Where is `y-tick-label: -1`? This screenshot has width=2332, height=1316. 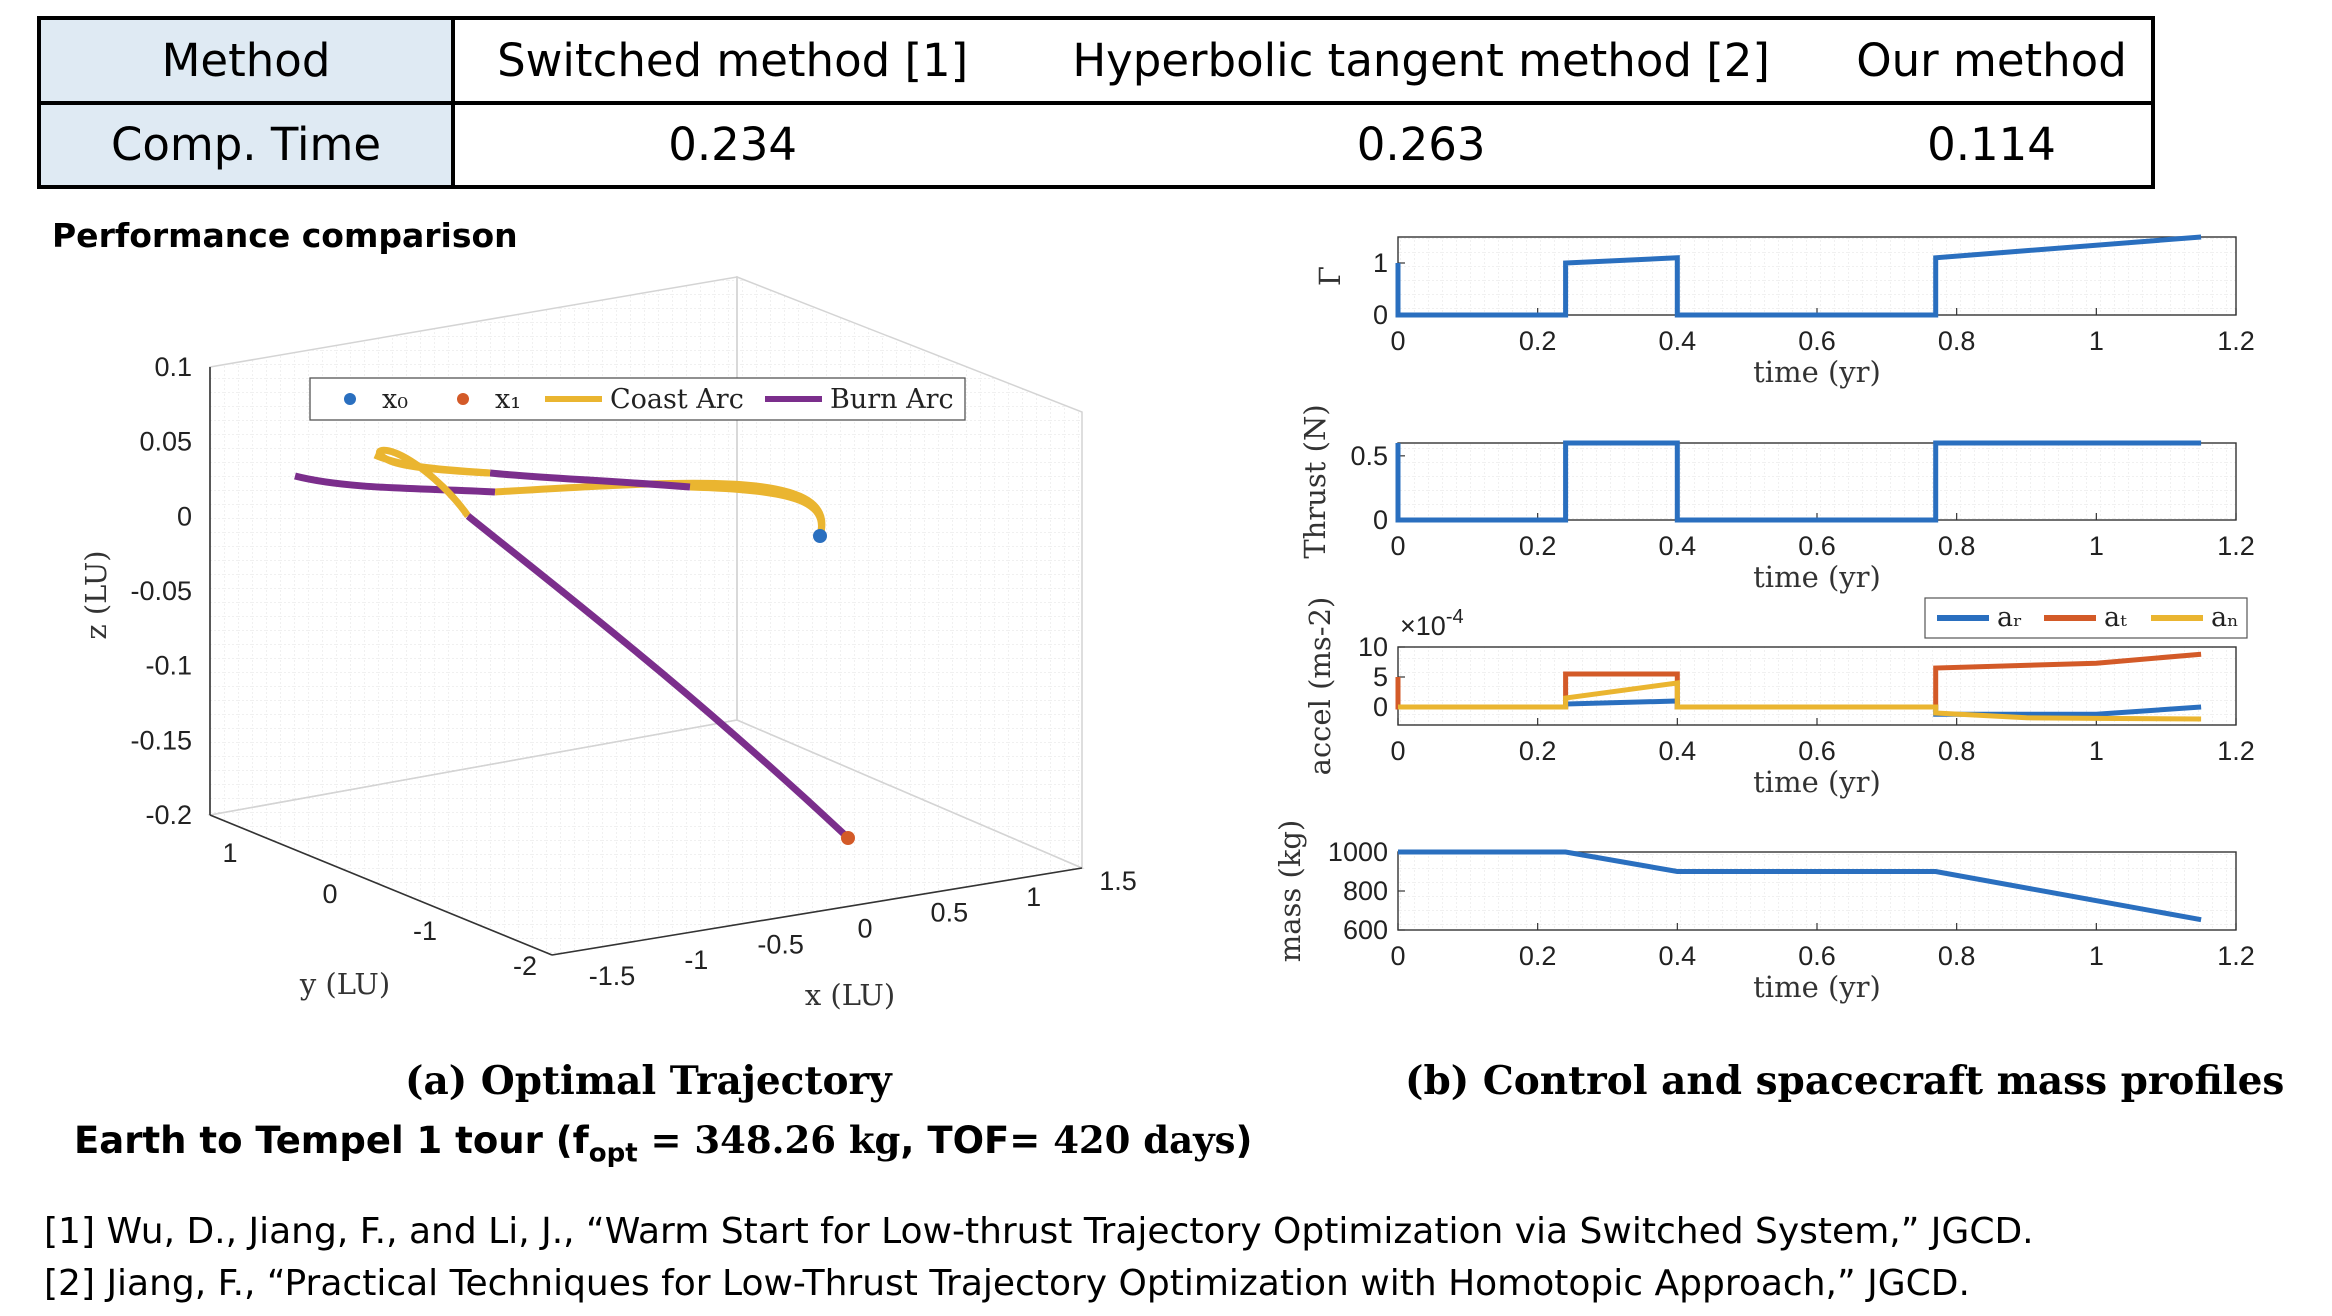 y-tick-label: -1 is located at coordinates (425, 931).